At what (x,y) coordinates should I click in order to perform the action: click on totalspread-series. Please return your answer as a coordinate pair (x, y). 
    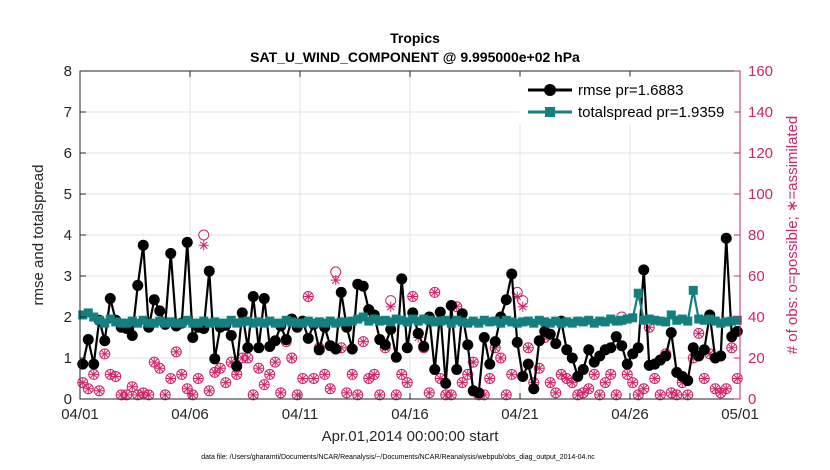
    Looking at the image, I should click on (410, 306).